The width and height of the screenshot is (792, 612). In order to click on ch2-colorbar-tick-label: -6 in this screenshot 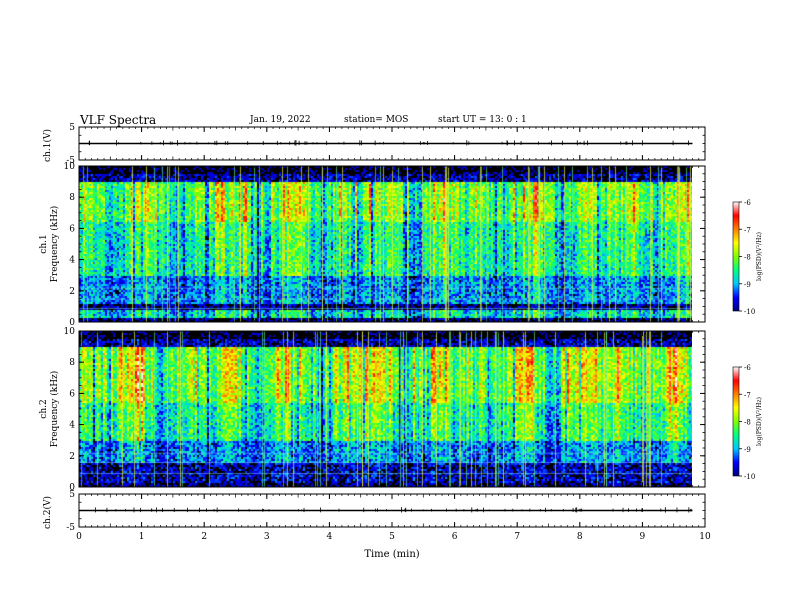, I will do `click(747, 368)`.